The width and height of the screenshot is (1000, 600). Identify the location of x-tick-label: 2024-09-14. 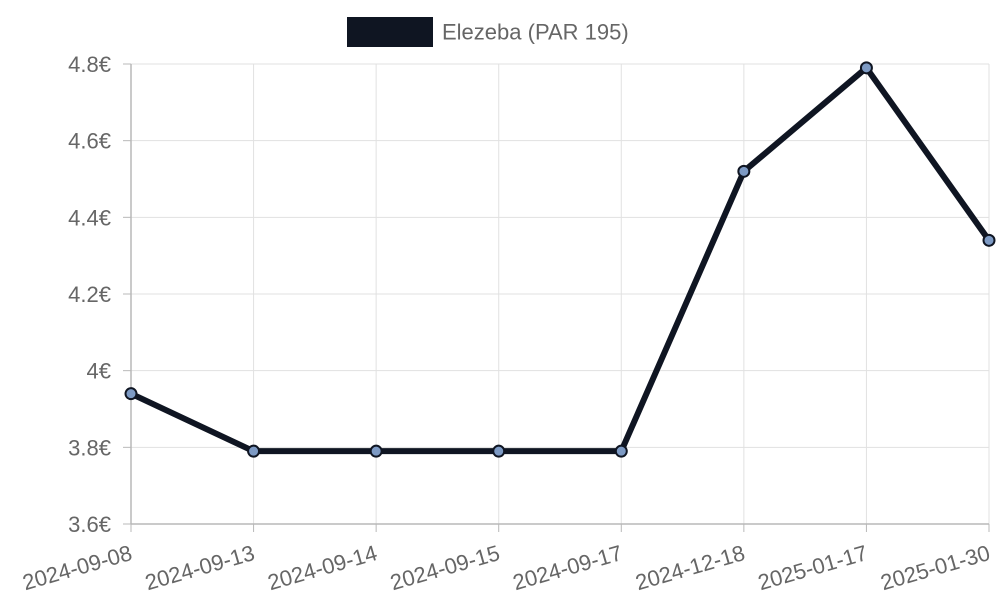
(322, 567).